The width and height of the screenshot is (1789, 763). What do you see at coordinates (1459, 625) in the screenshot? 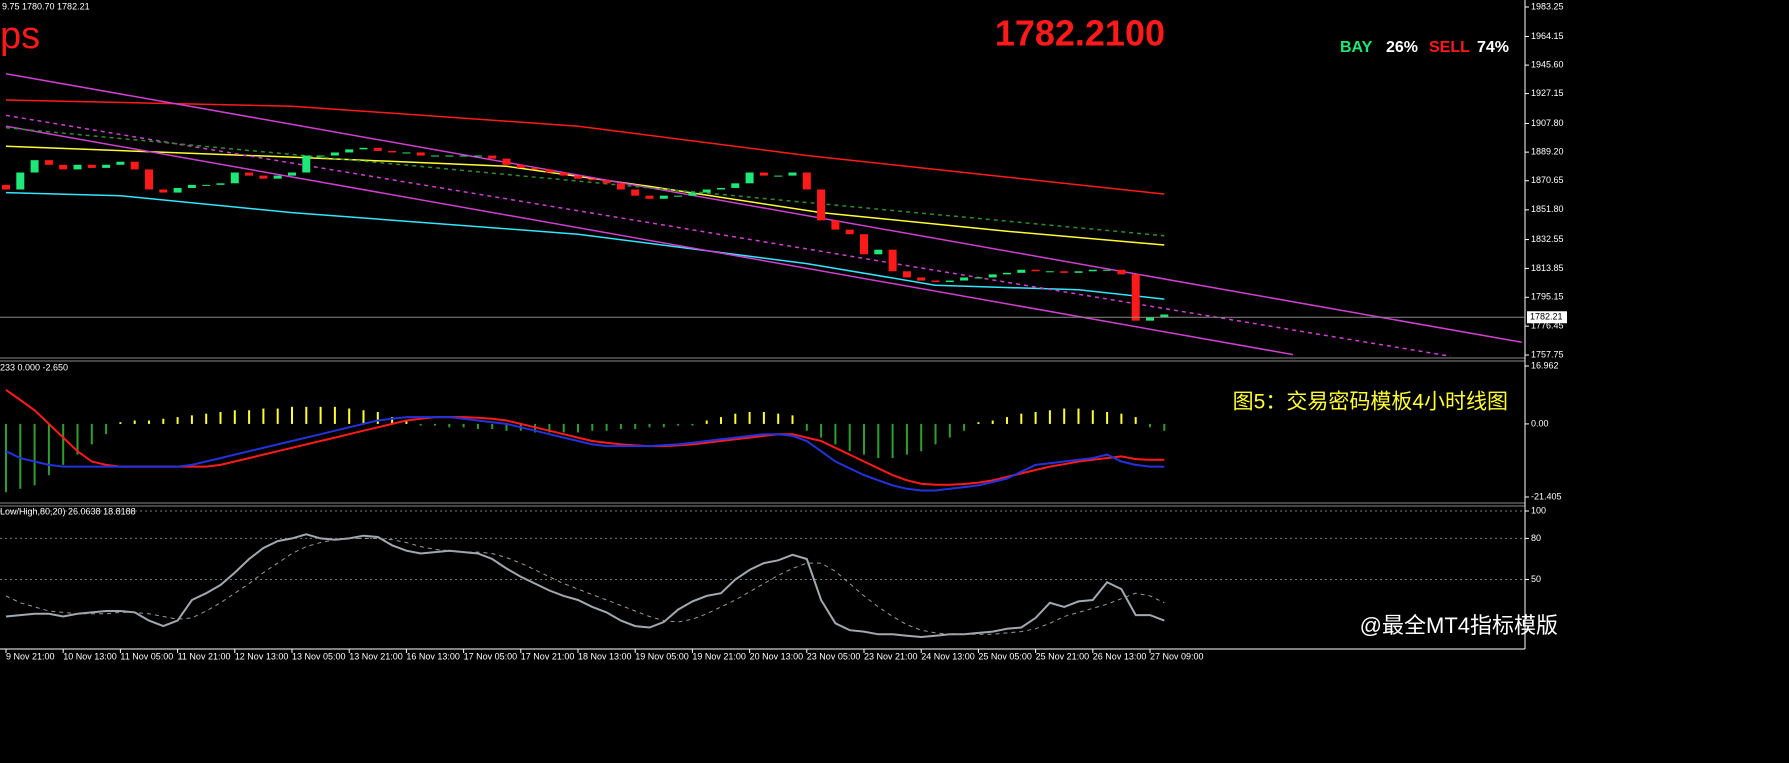
I see `watermark: @最全MT4指标模版` at bounding box center [1459, 625].